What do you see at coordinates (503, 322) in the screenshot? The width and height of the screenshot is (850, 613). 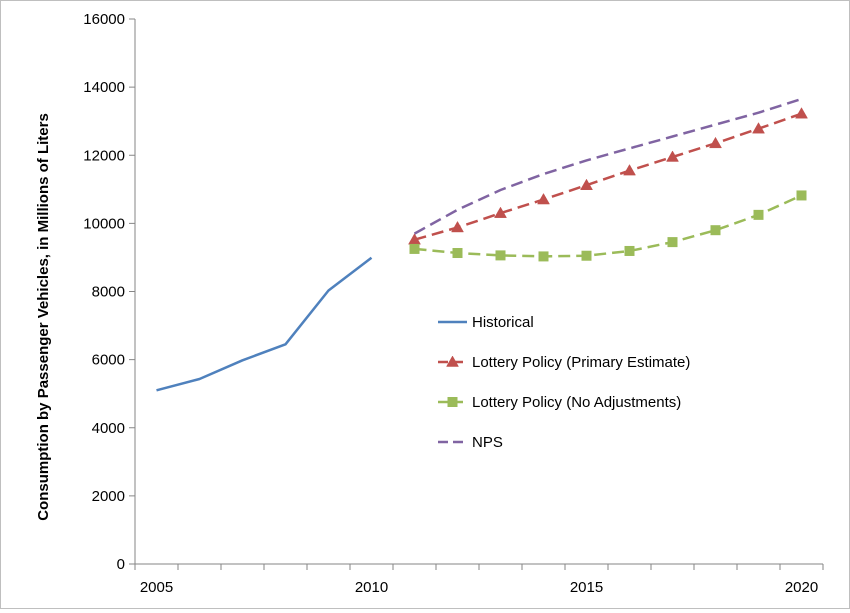 I see `legend-label: Historical` at bounding box center [503, 322].